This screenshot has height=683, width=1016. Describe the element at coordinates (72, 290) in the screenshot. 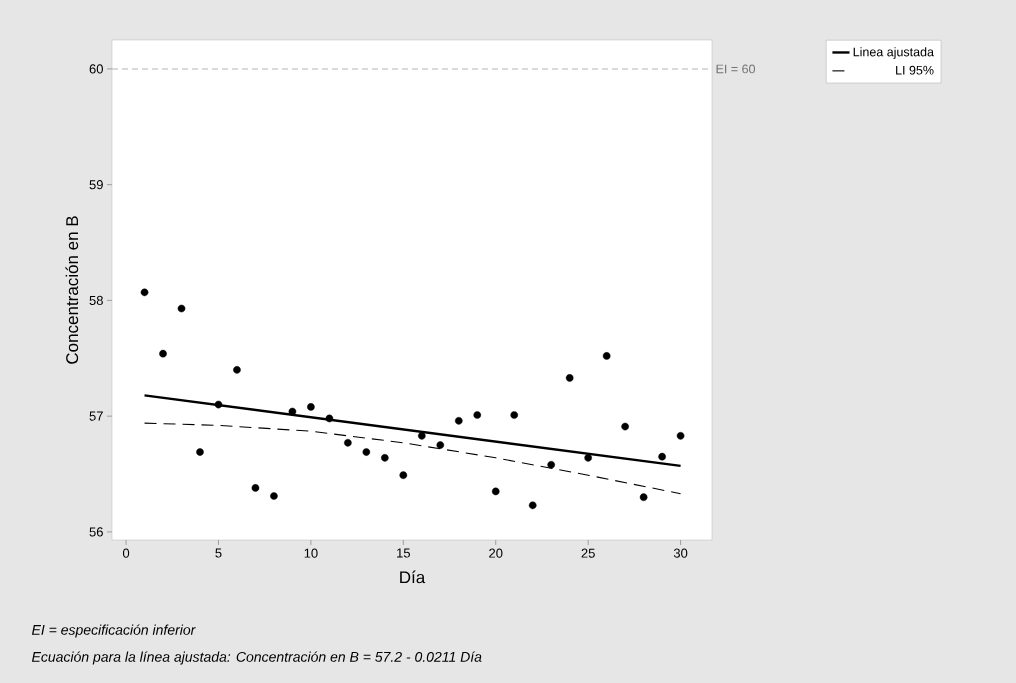

I see `y-axis-title: Concentración en B` at that location.